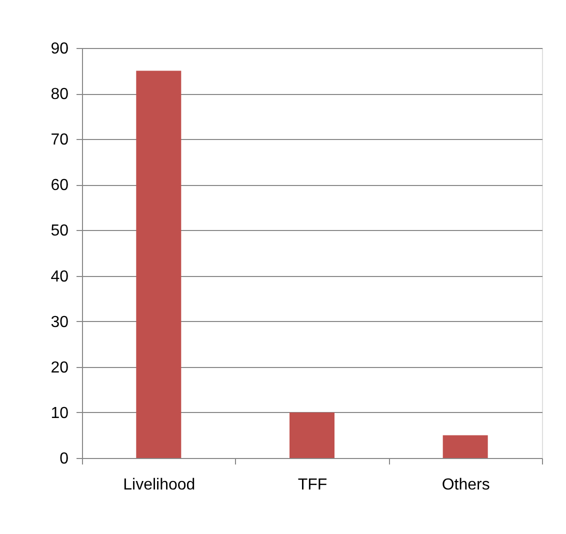 This screenshot has height=534, width=566. Describe the element at coordinates (59, 49) in the screenshot. I see `y-tick-label: 90` at that location.